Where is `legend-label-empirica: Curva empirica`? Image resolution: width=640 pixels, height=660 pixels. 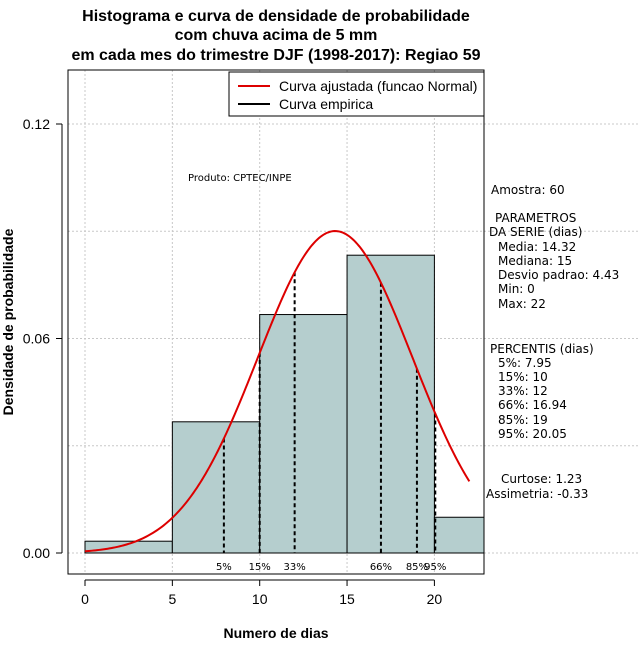
legend-label-empirica: Curva empirica is located at coordinates (326, 104).